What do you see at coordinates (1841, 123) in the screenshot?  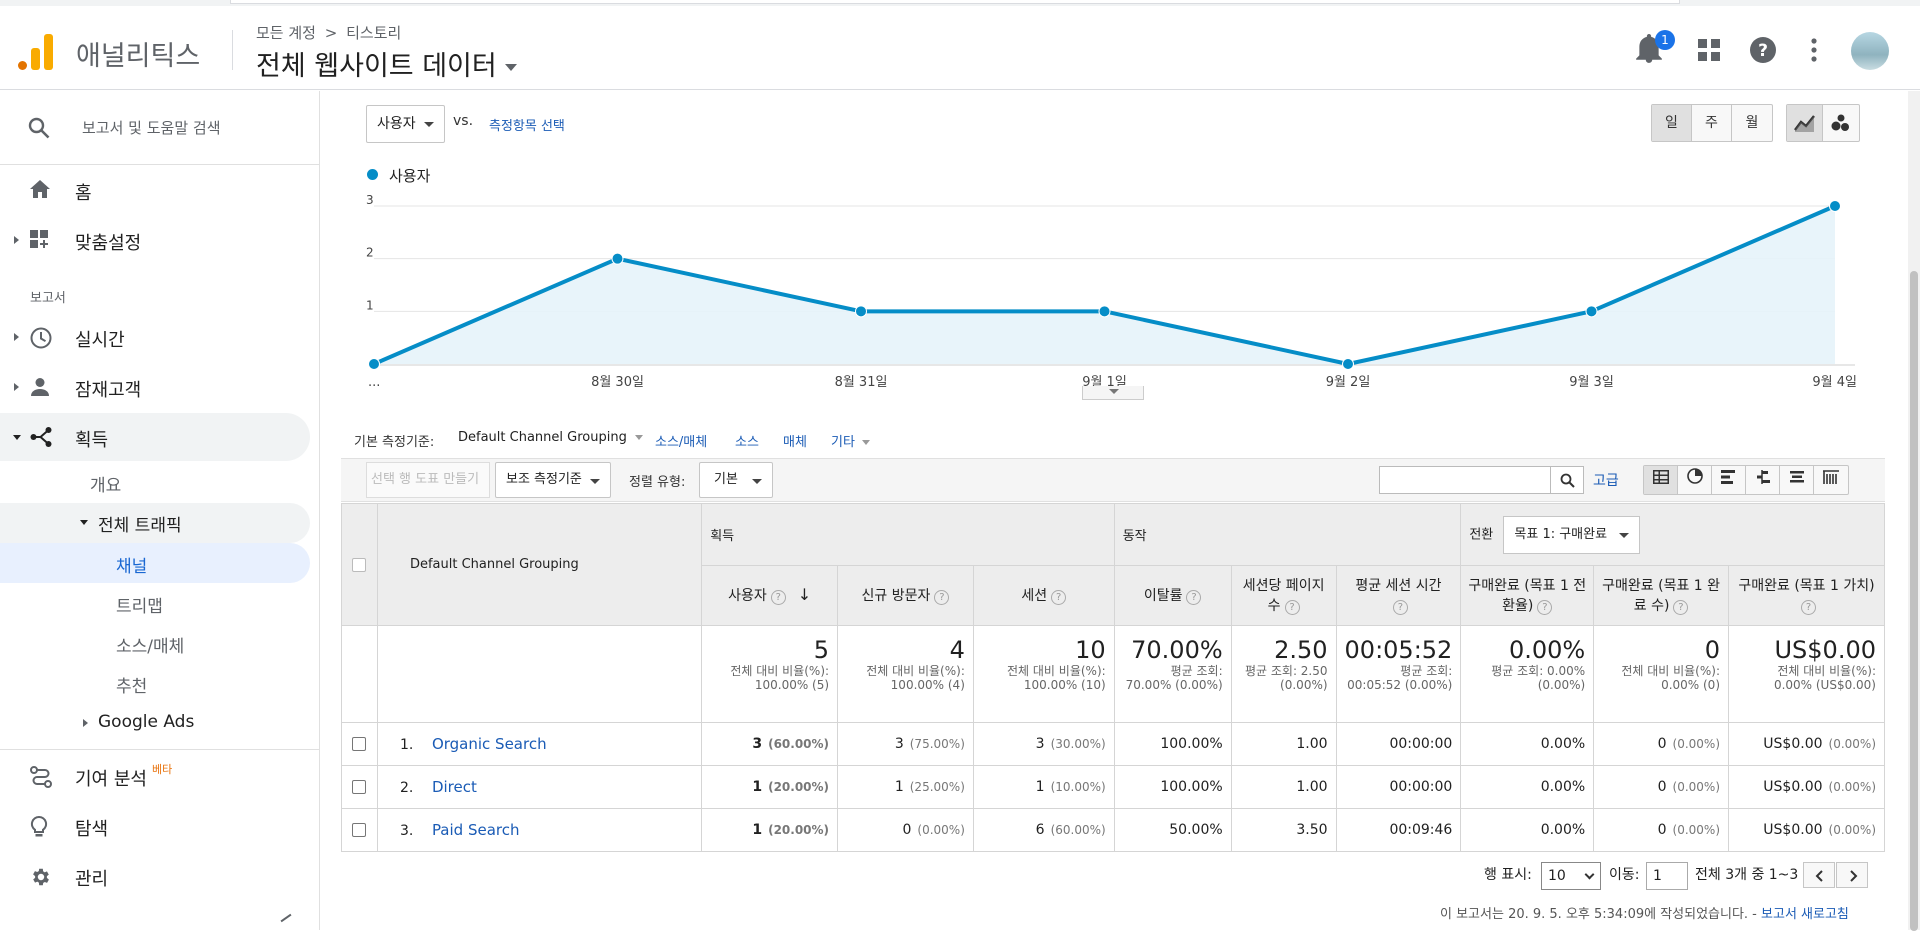 I see `motion-chart-button` at bounding box center [1841, 123].